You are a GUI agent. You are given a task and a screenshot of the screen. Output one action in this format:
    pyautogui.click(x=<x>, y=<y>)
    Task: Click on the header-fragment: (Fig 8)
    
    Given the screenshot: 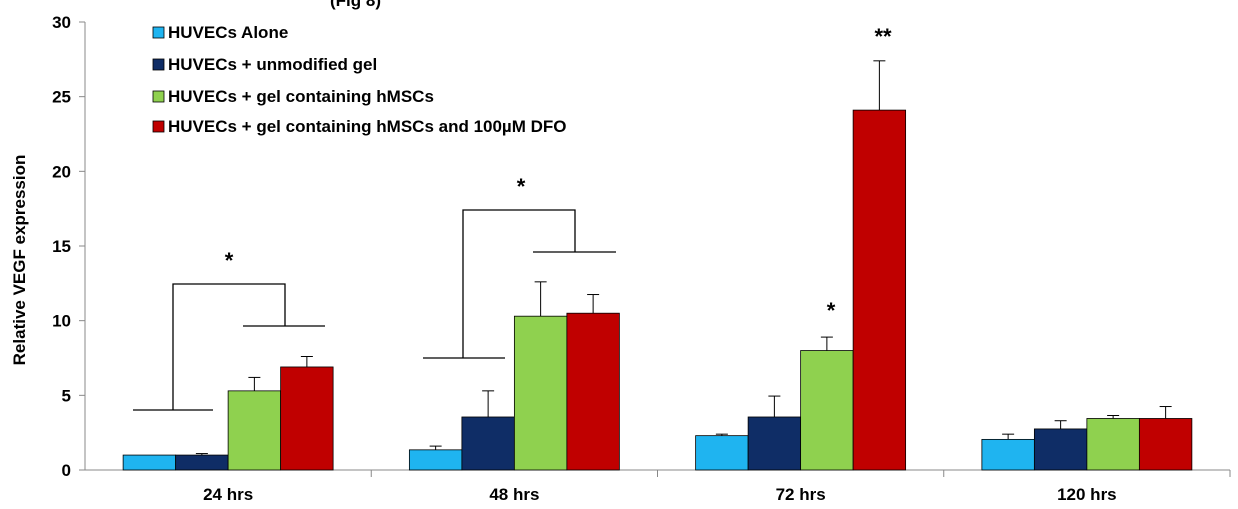 What is the action you would take?
    pyautogui.click(x=355, y=5)
    